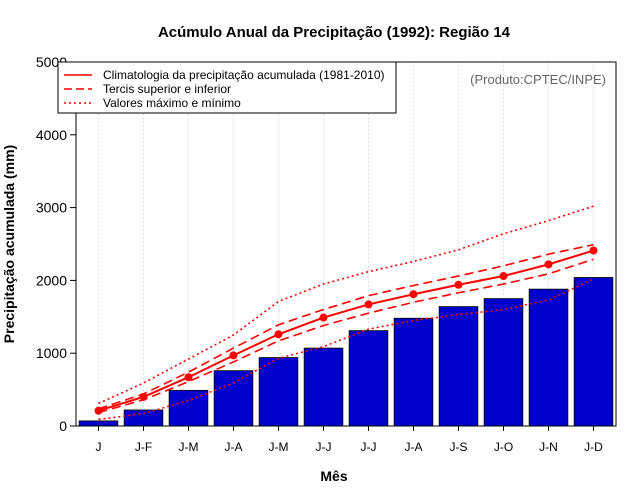 This screenshot has width=640, height=500. I want to click on y-tick-label: 1000, so click(51, 353).